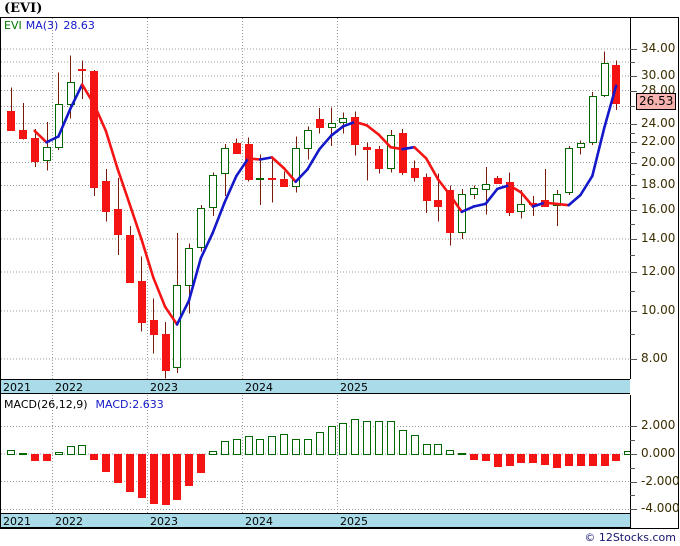  Describe the element at coordinates (17, 387) in the screenshot. I see `year-label-price-2021: 2021` at that location.